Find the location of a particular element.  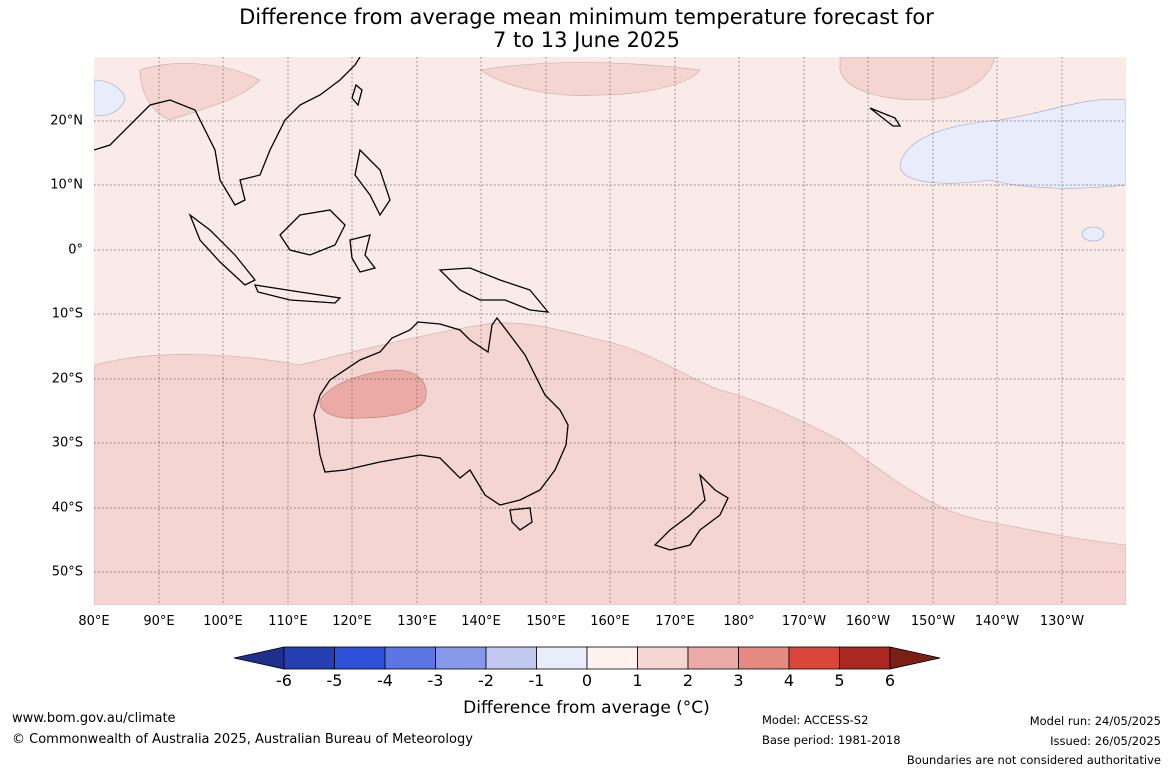

colorbar-tick-label: -6 is located at coordinates (284, 680).